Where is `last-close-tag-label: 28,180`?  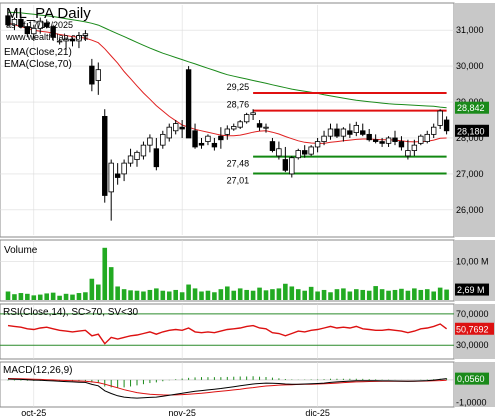 last-close-tag-label: 28,180 is located at coordinates (471, 131).